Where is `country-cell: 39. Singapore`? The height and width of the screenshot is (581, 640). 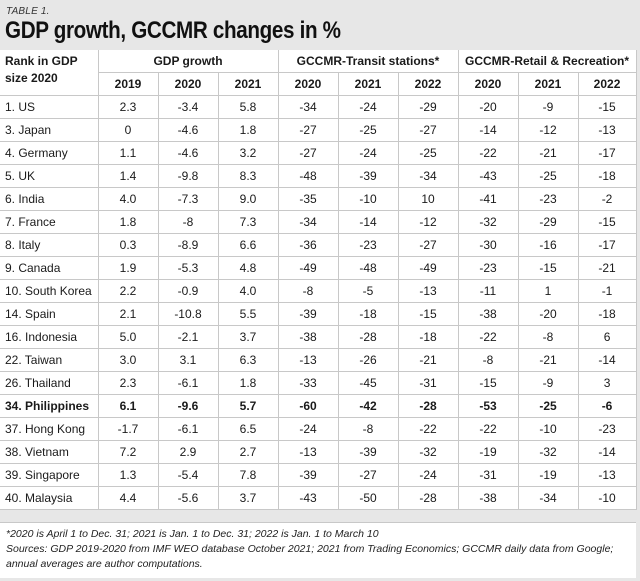
country-cell: 39. Singapore is located at coordinates (49, 475).